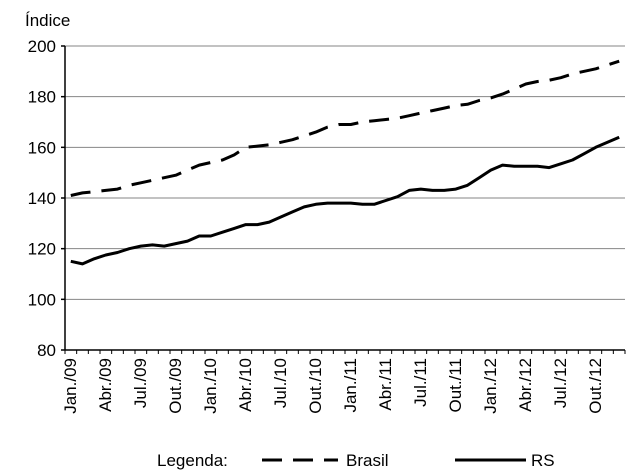 This screenshot has height=472, width=627. Describe the element at coordinates (105, 385) in the screenshot. I see `x-tick-label: Abr./09` at that location.